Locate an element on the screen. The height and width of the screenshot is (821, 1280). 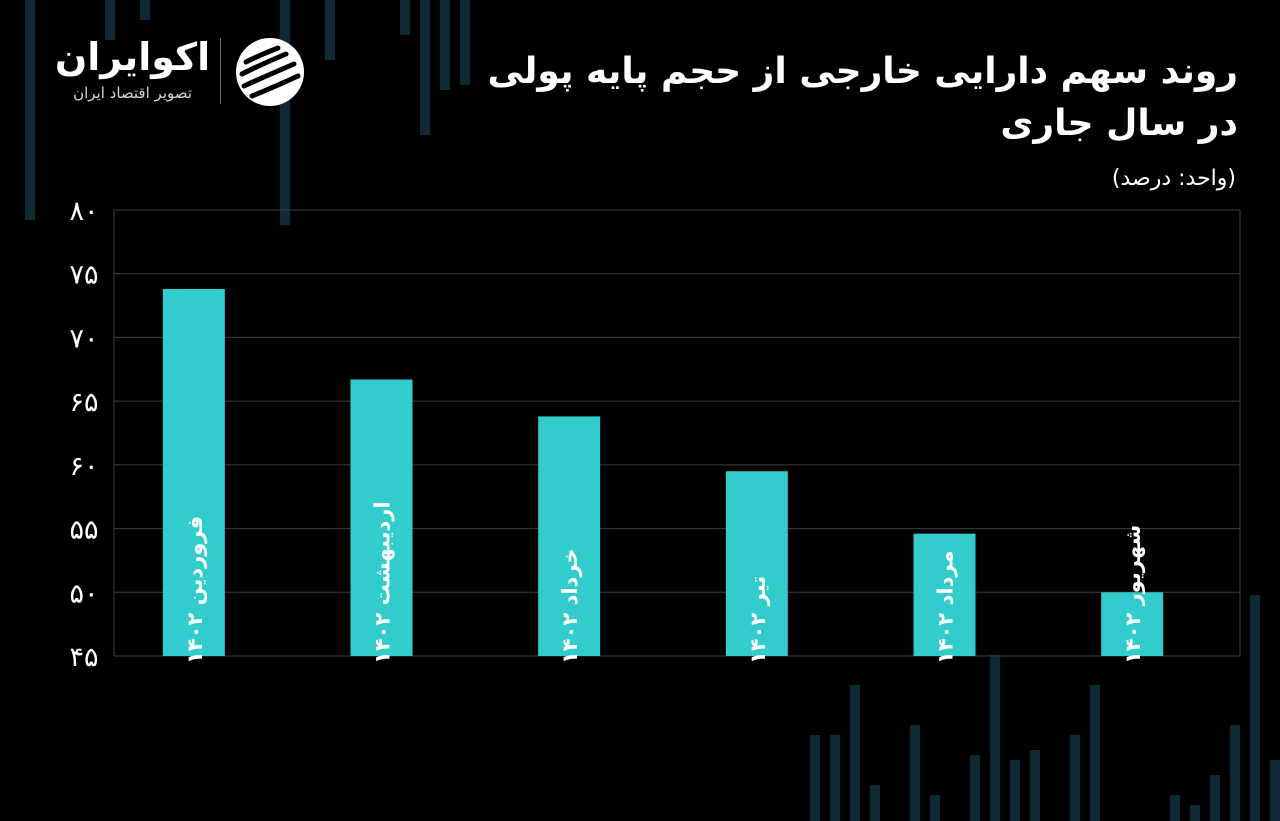
x-category-label: شهریور ۱۴۰۲ is located at coordinates (1133, 594).